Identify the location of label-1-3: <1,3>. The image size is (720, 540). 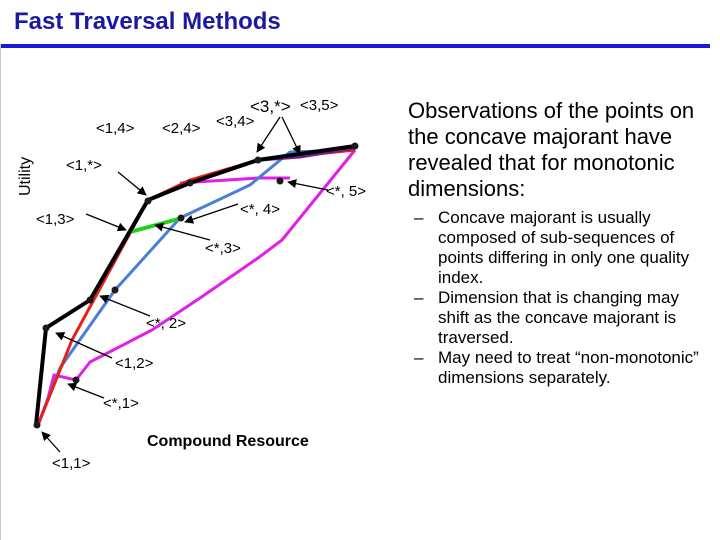
(55, 219).